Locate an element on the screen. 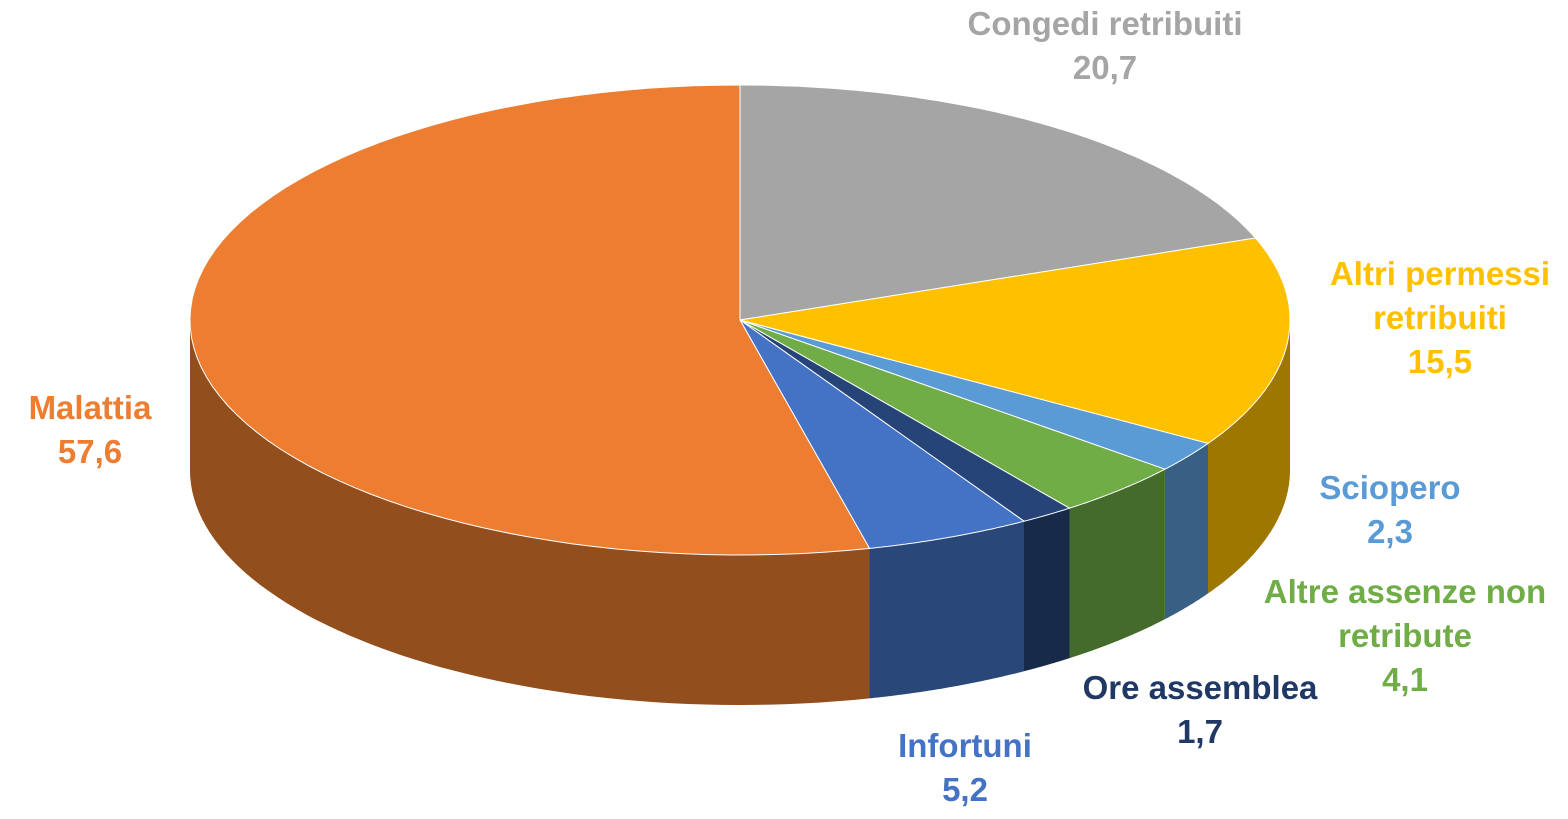  slice-label: Sciopero 2,3 is located at coordinates (1390, 510).